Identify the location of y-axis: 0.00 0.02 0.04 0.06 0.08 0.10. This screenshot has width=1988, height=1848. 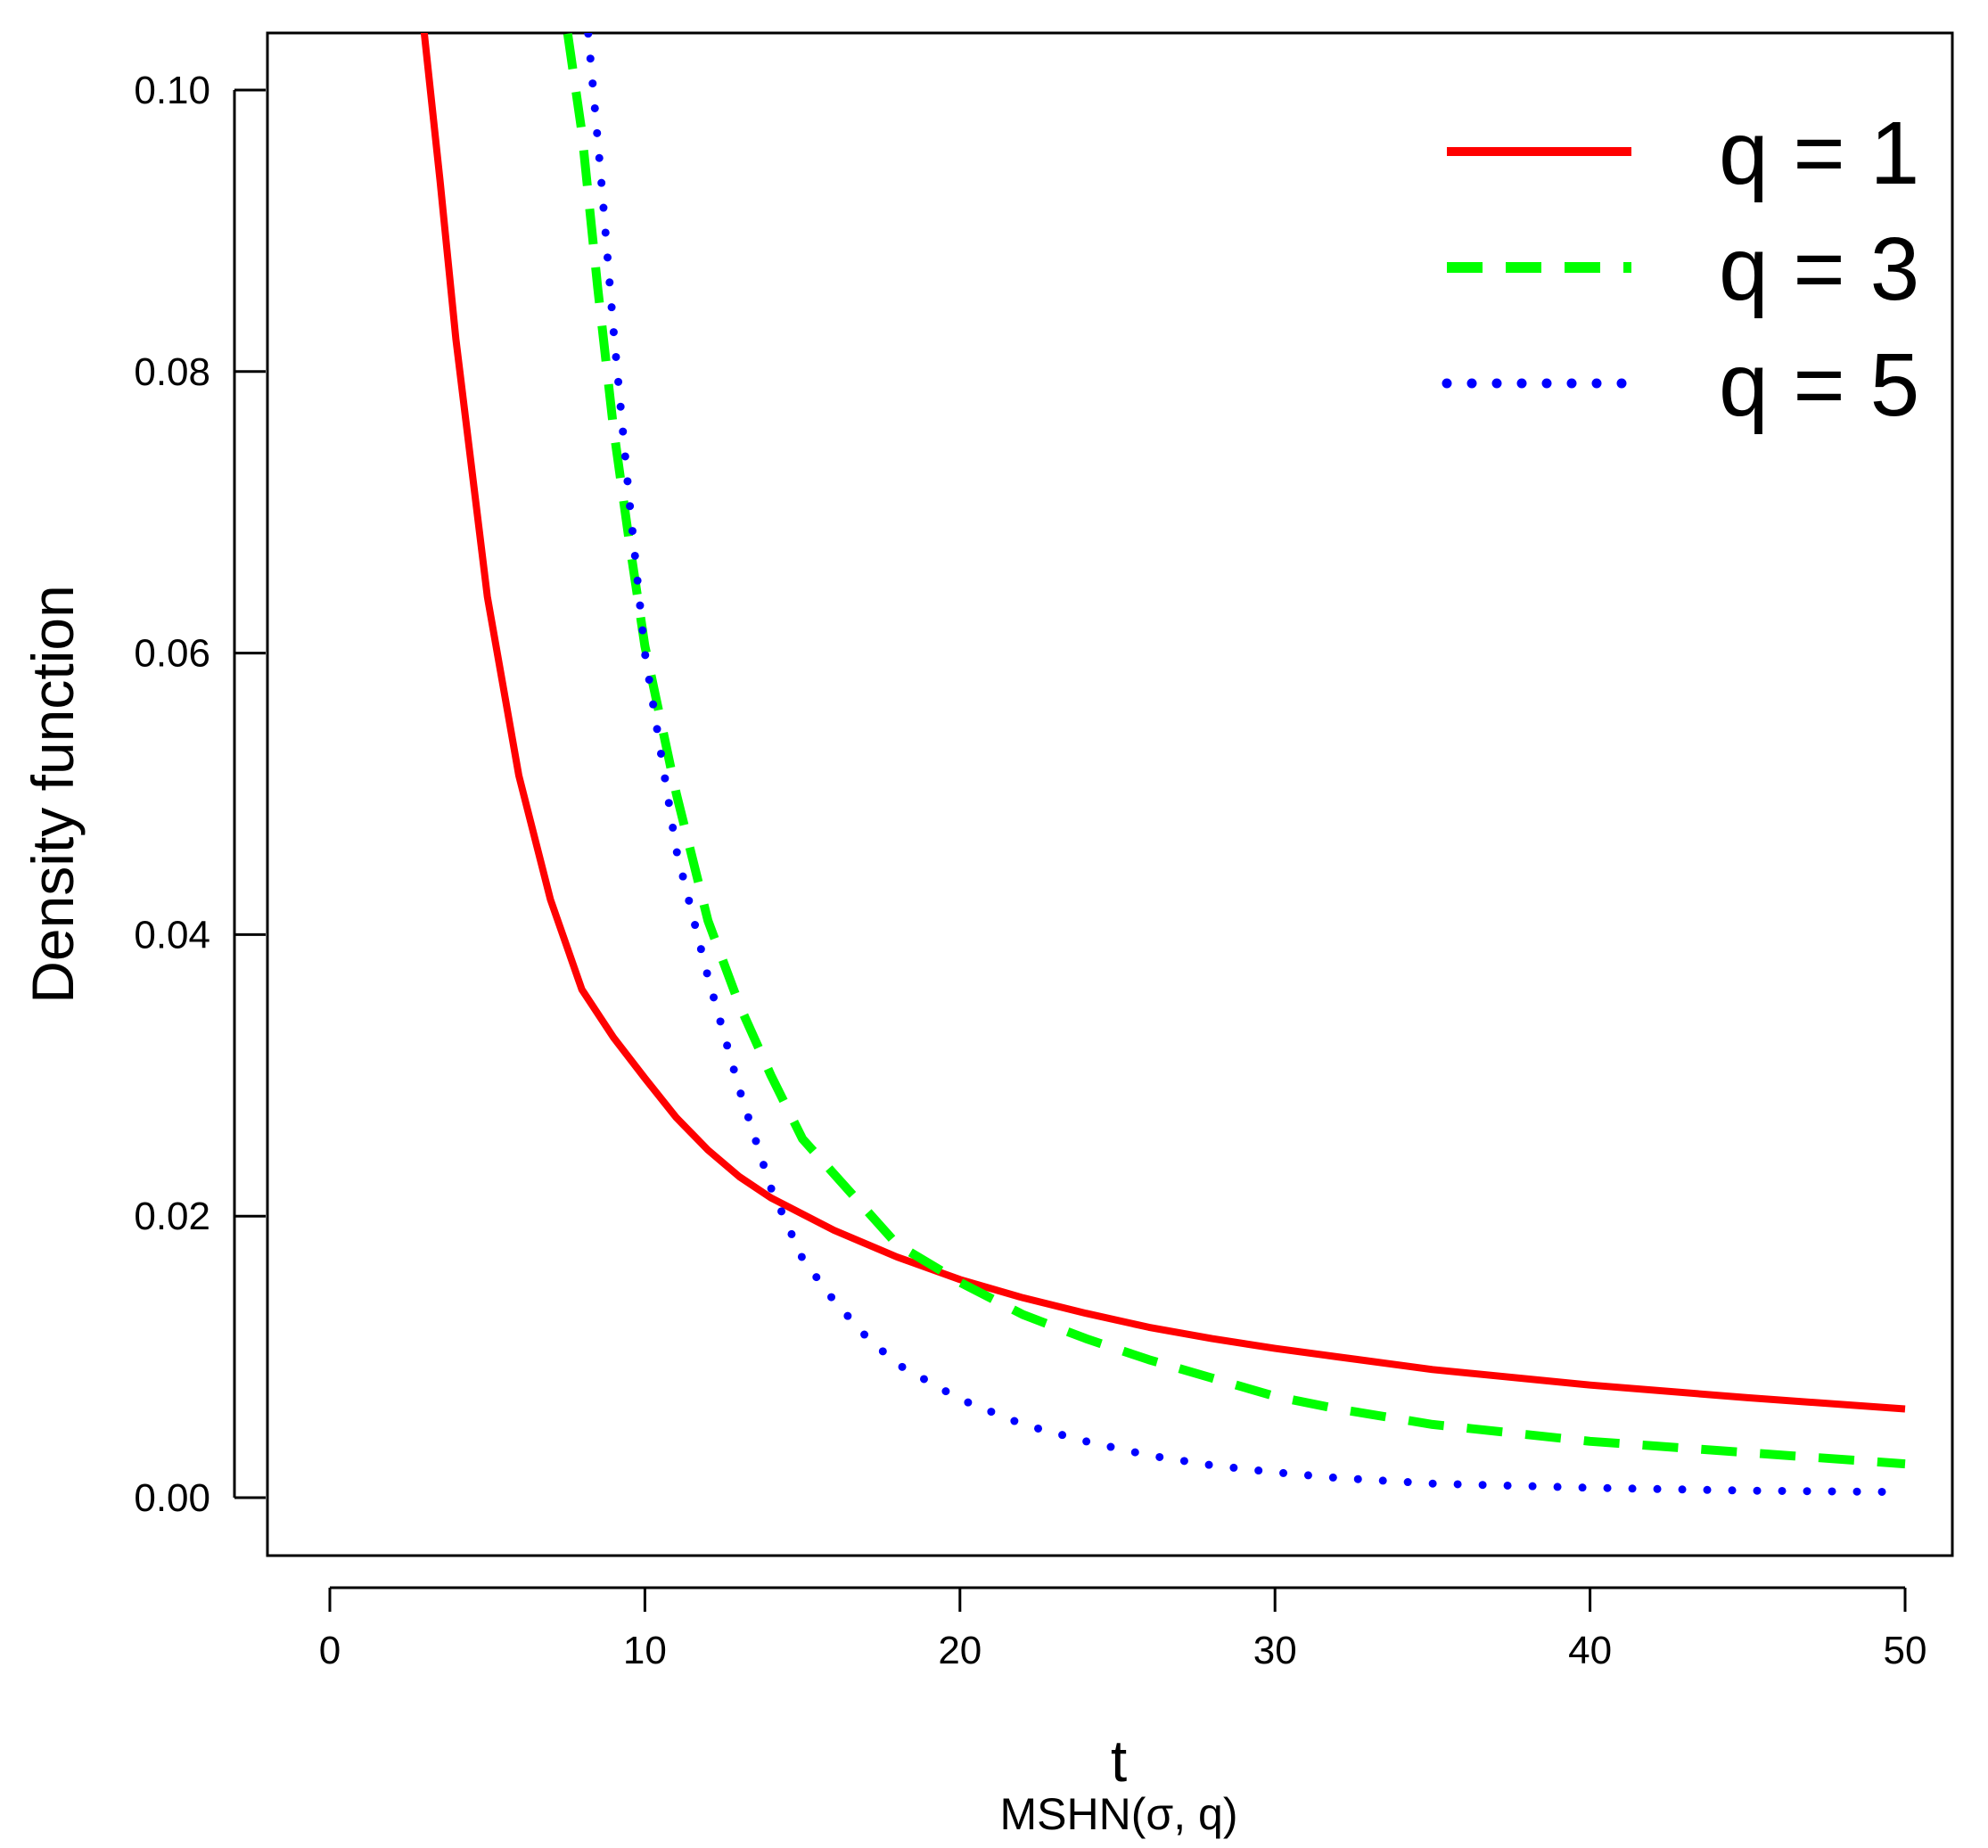
(200, 794).